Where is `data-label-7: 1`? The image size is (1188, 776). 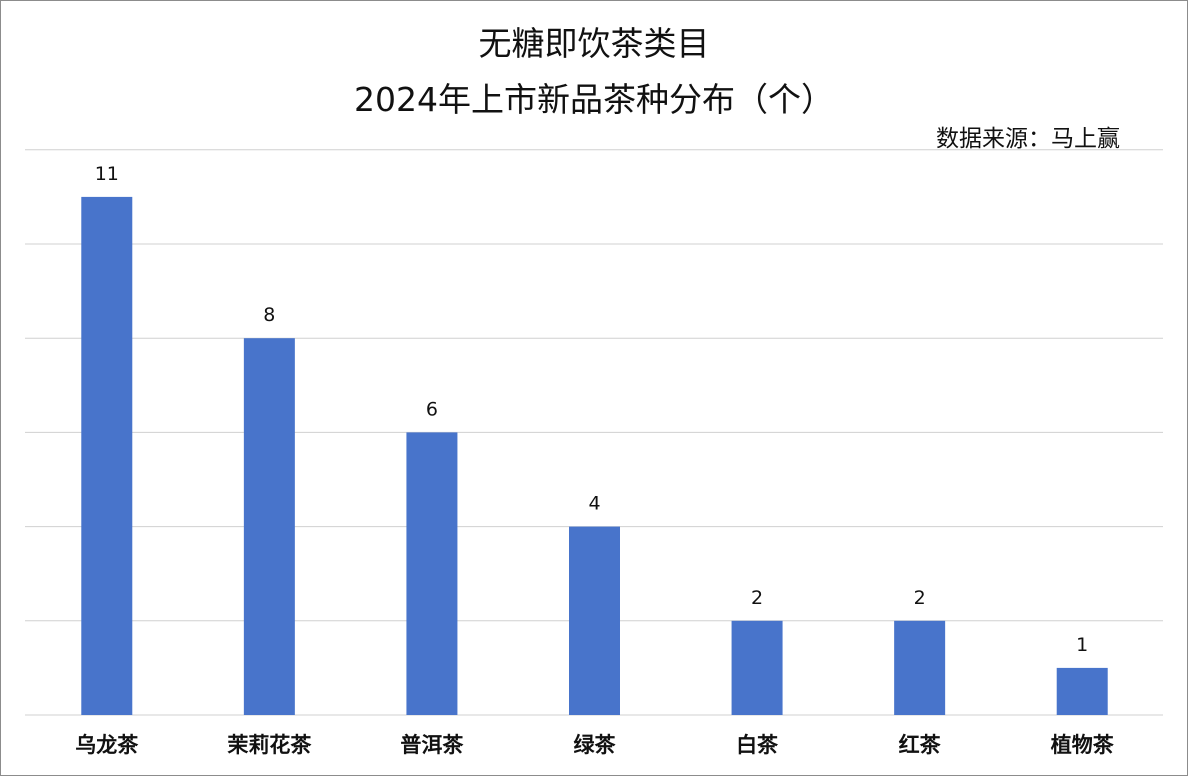 data-label-7: 1 is located at coordinates (1082, 645).